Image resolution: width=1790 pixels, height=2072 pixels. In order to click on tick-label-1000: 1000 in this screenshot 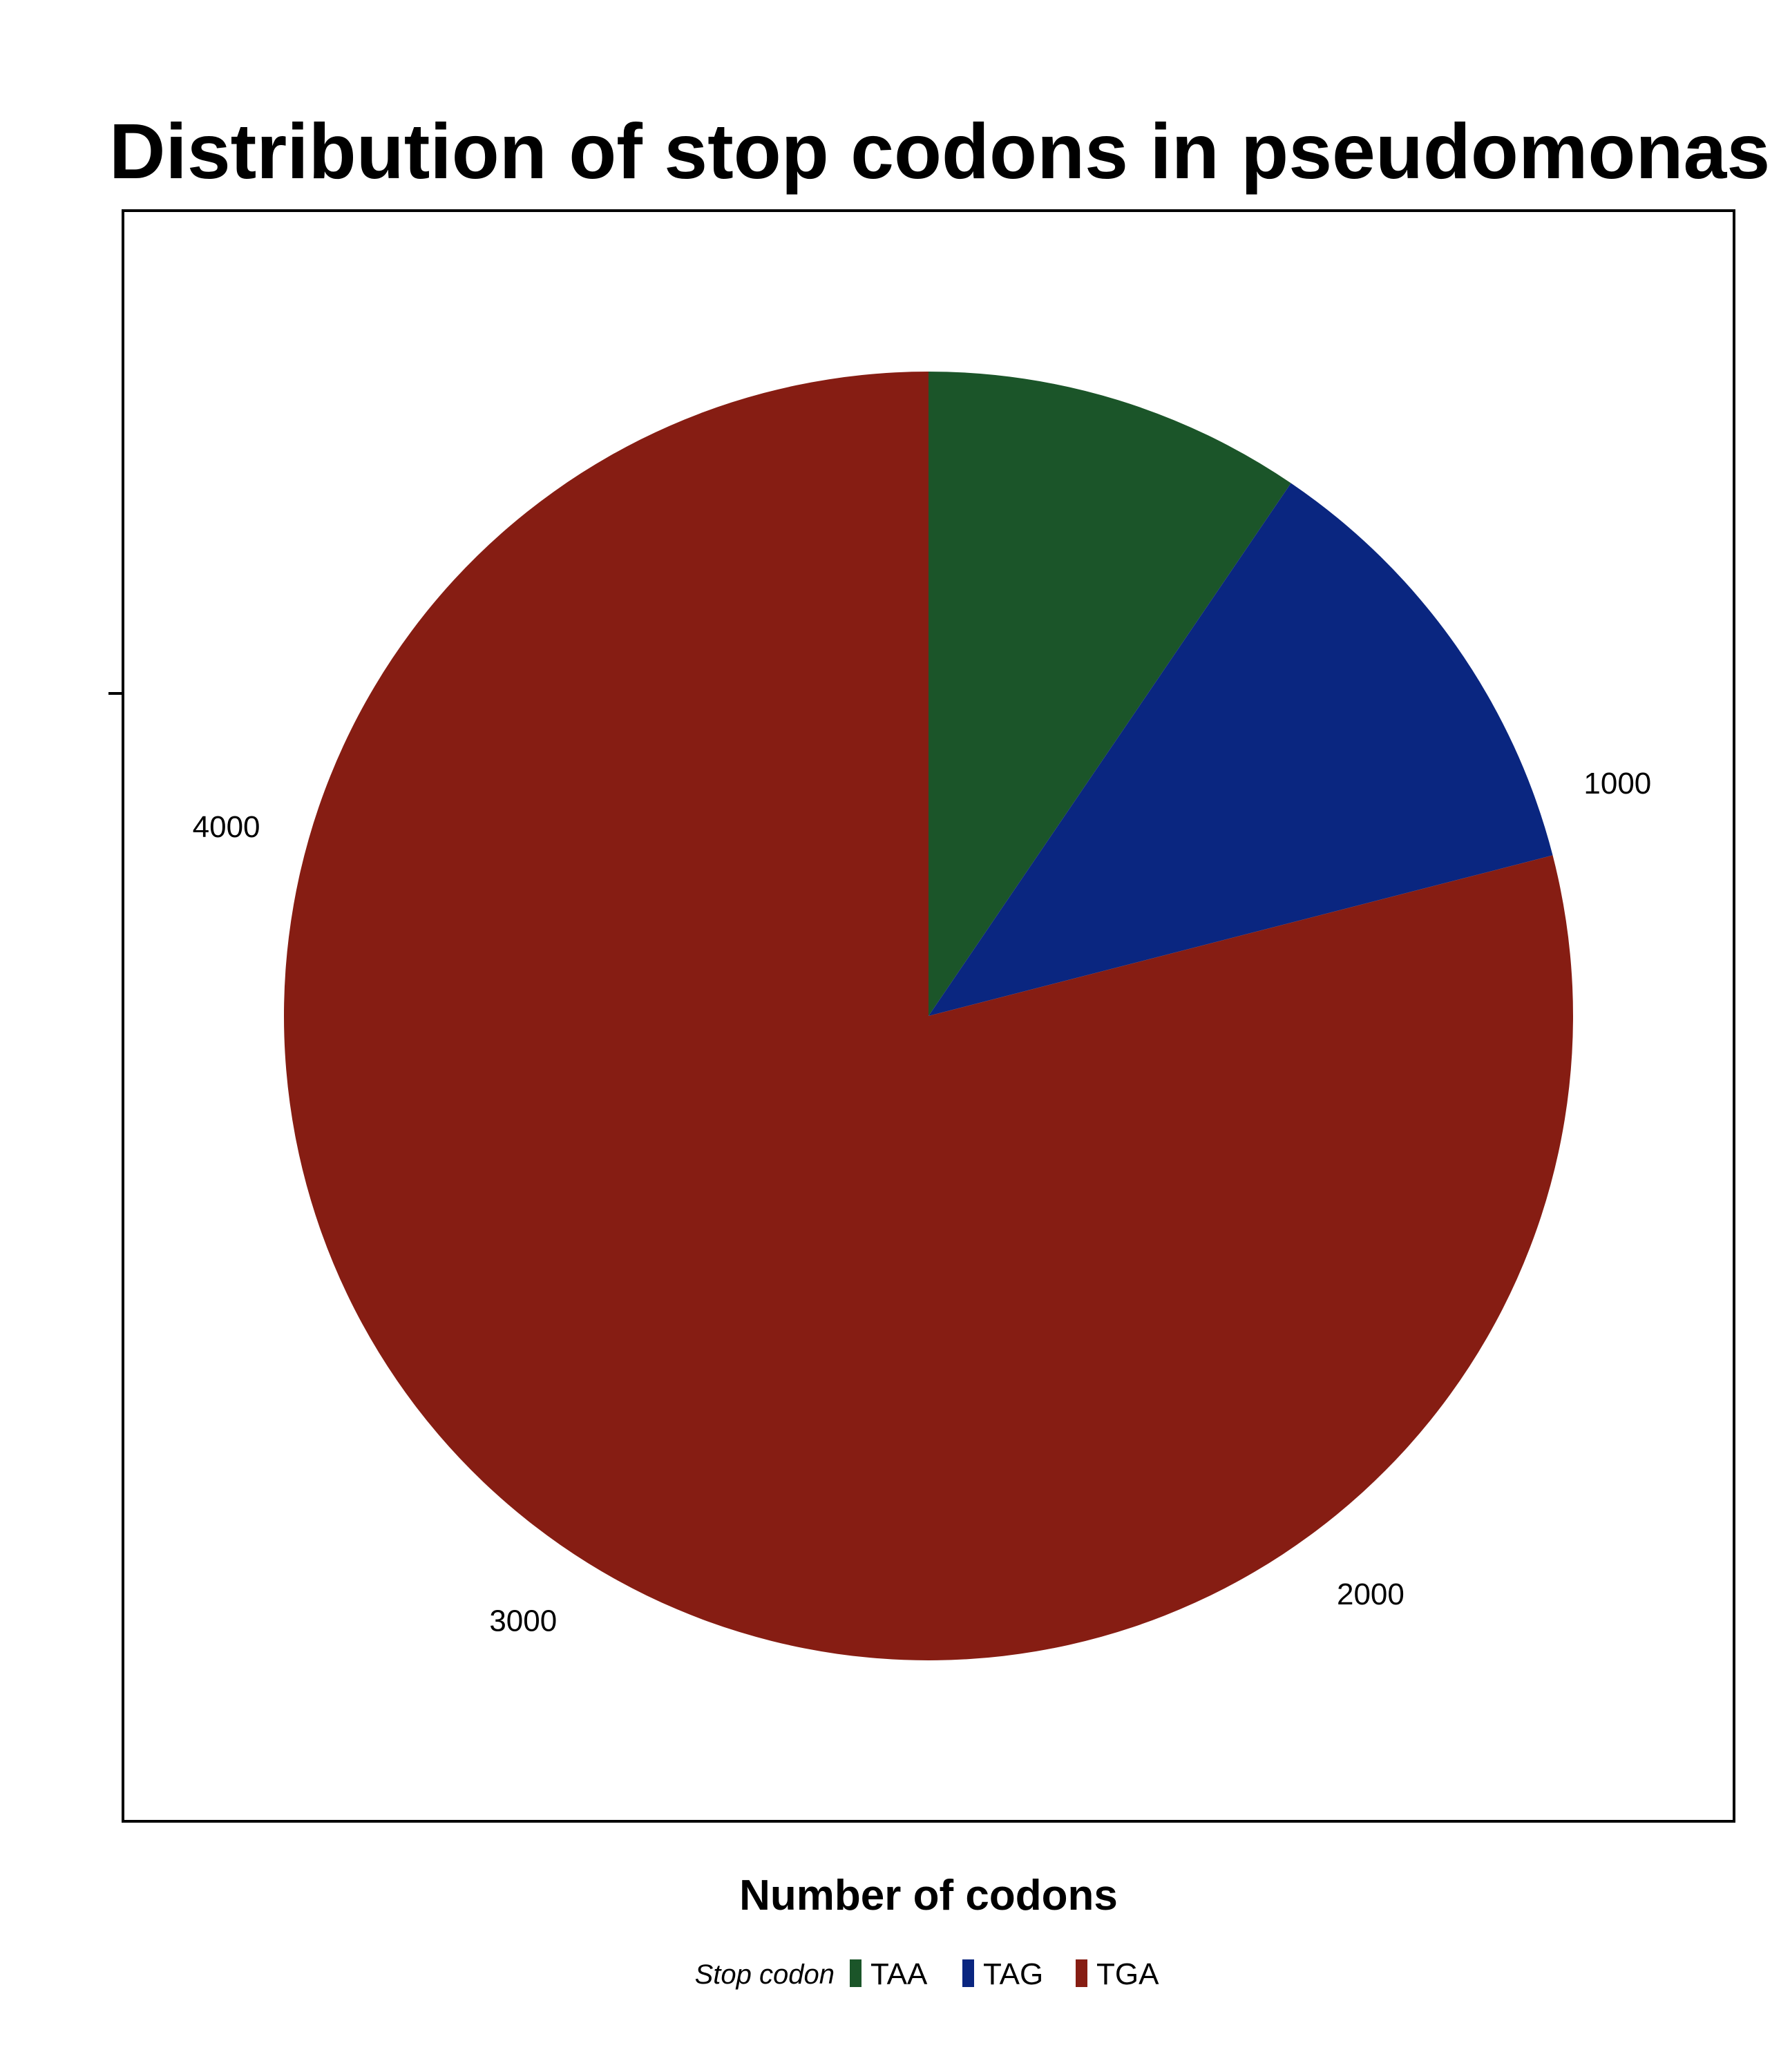, I will do `click(1617, 783)`.